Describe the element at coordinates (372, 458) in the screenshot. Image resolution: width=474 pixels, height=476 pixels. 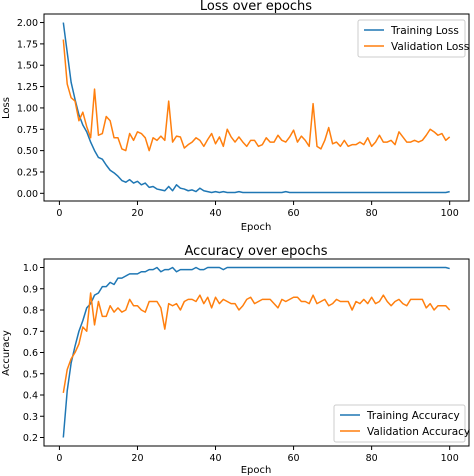
I see `accuracy-x-tick-label: 80` at that location.